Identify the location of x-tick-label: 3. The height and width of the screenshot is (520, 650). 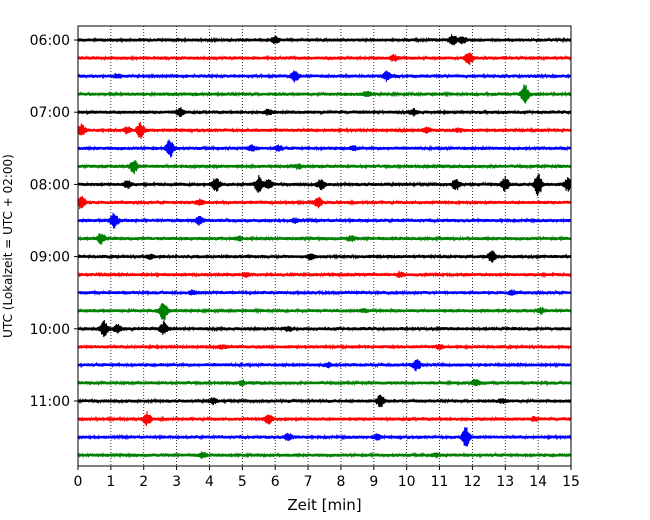
(176, 482).